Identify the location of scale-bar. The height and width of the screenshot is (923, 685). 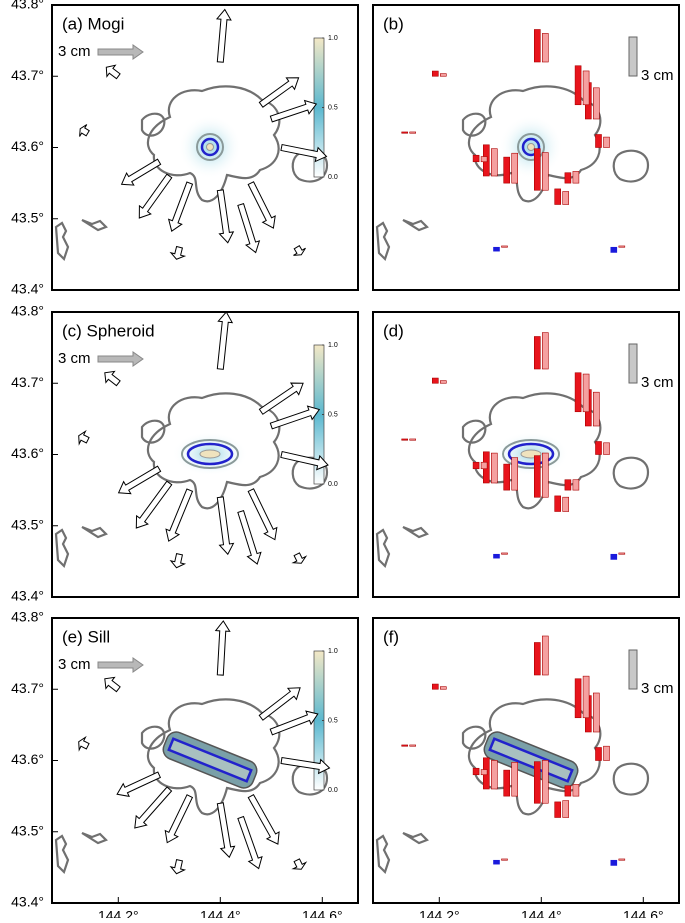
(633, 56).